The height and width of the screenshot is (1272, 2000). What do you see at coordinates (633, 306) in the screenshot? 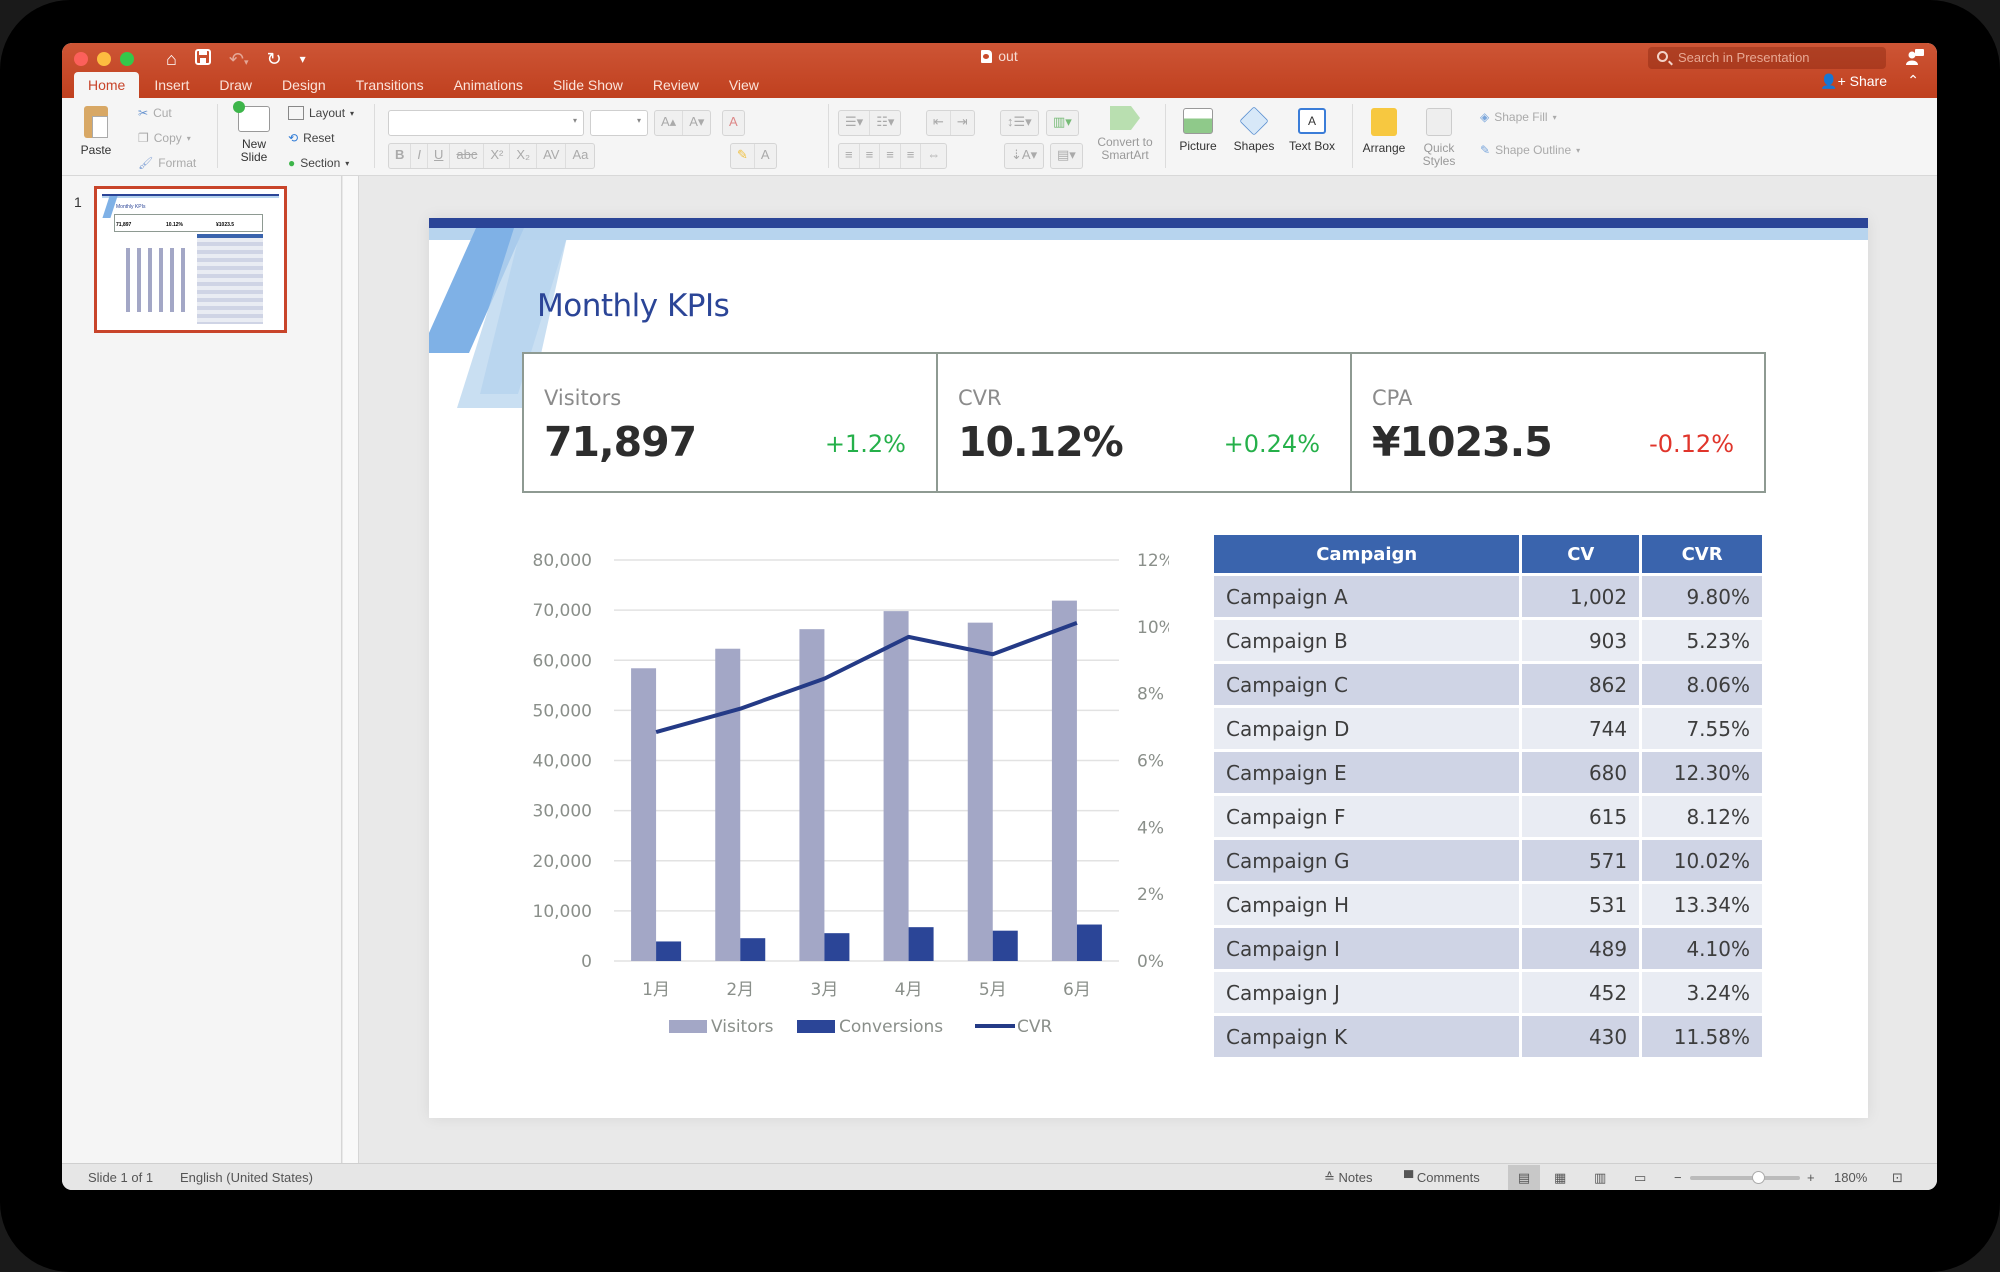
I see `slide-title: Monthly KPIs` at bounding box center [633, 306].